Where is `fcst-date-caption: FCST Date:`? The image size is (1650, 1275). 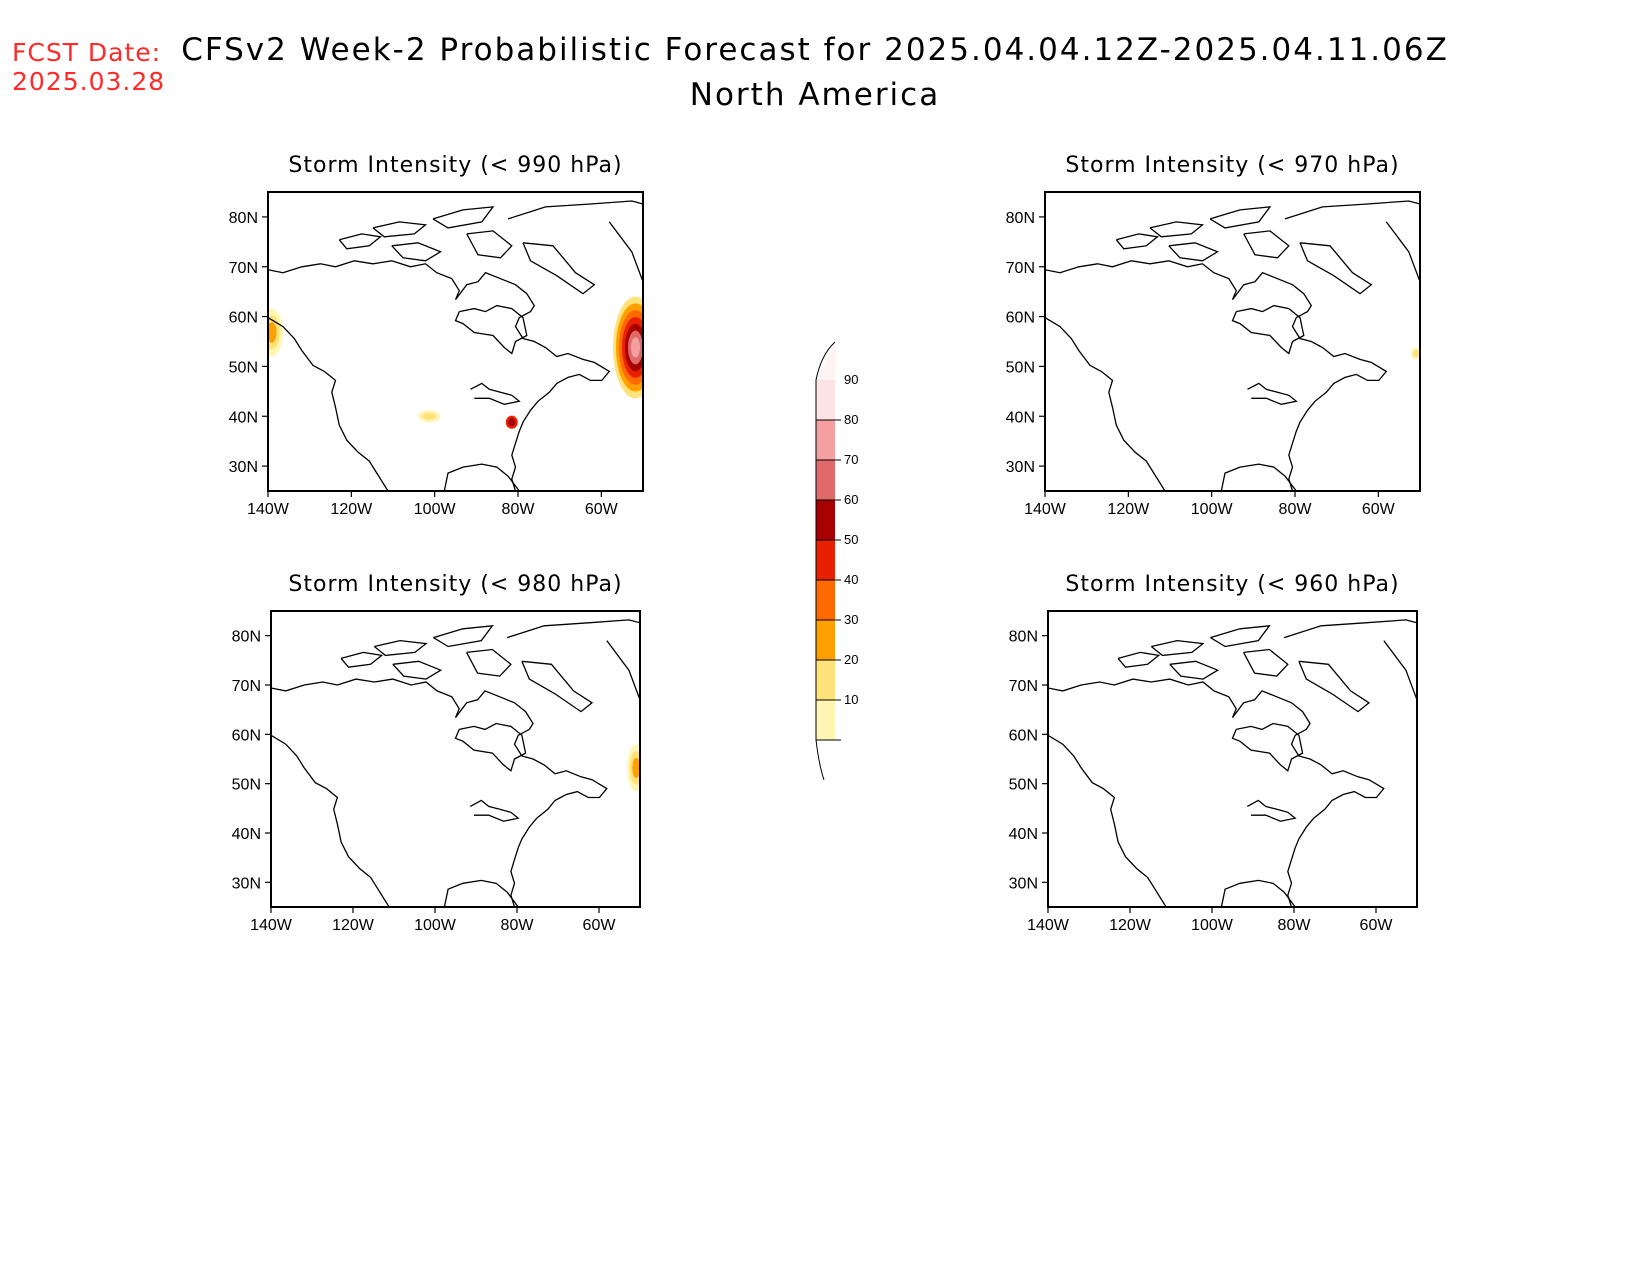
fcst-date-caption: FCST Date: is located at coordinates (87, 52).